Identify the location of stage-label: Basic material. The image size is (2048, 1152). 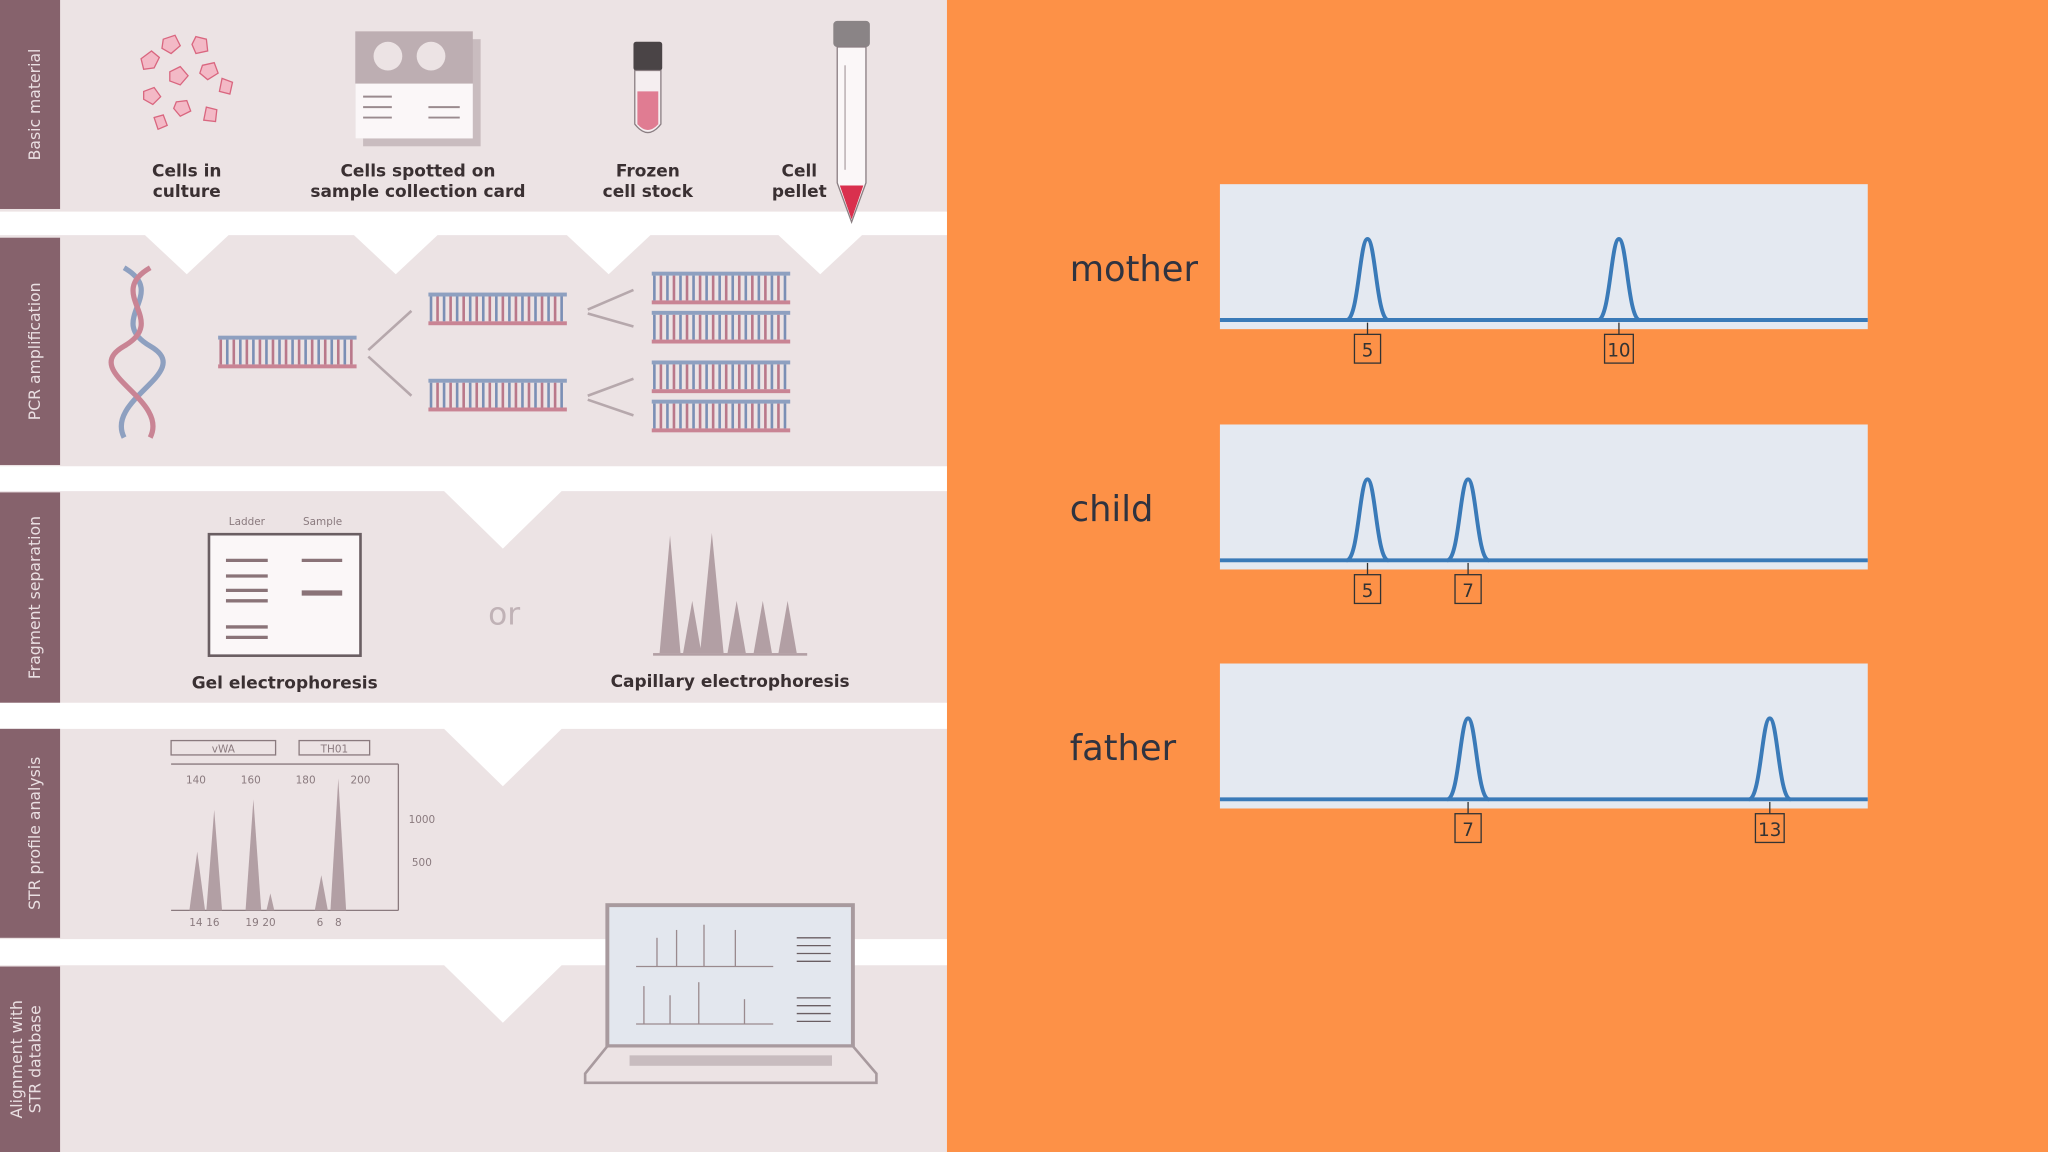
(34, 105).